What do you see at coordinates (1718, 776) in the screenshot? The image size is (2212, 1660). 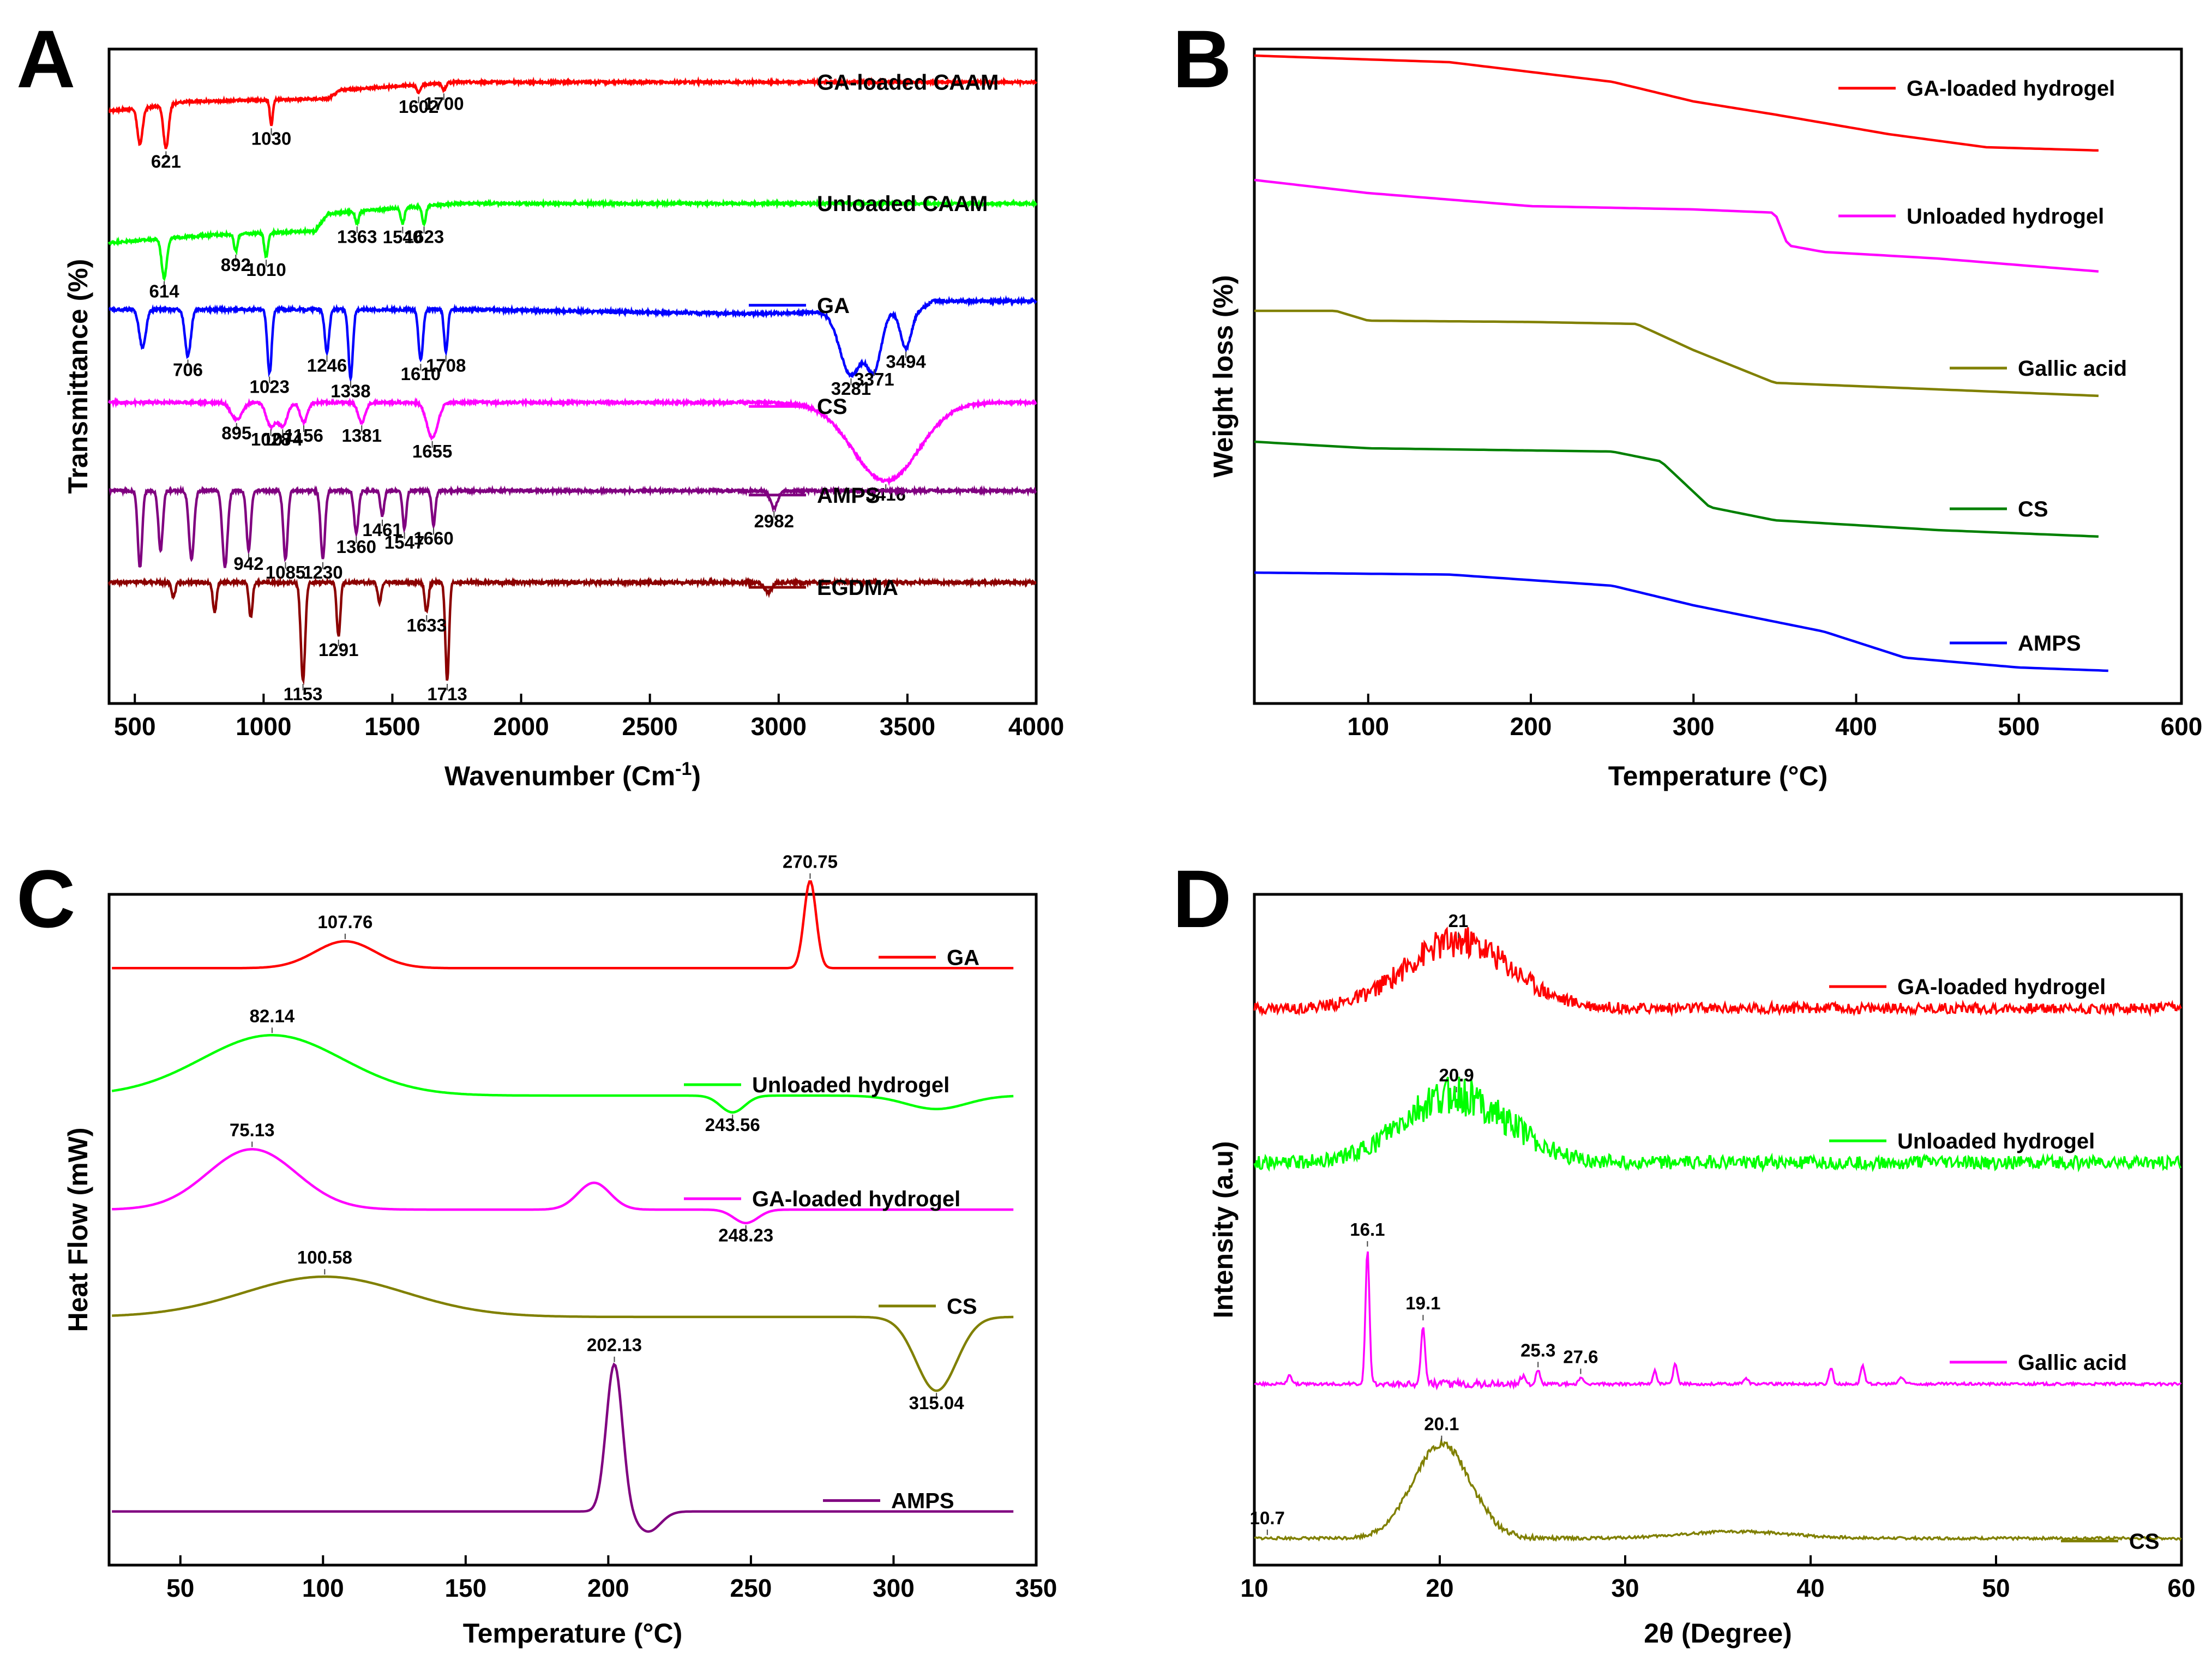 I see `x-axis-title-b: Temperature (°C)` at bounding box center [1718, 776].